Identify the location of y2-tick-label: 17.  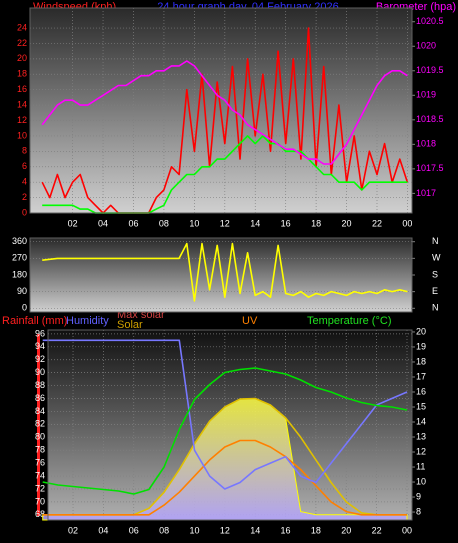
(421, 376).